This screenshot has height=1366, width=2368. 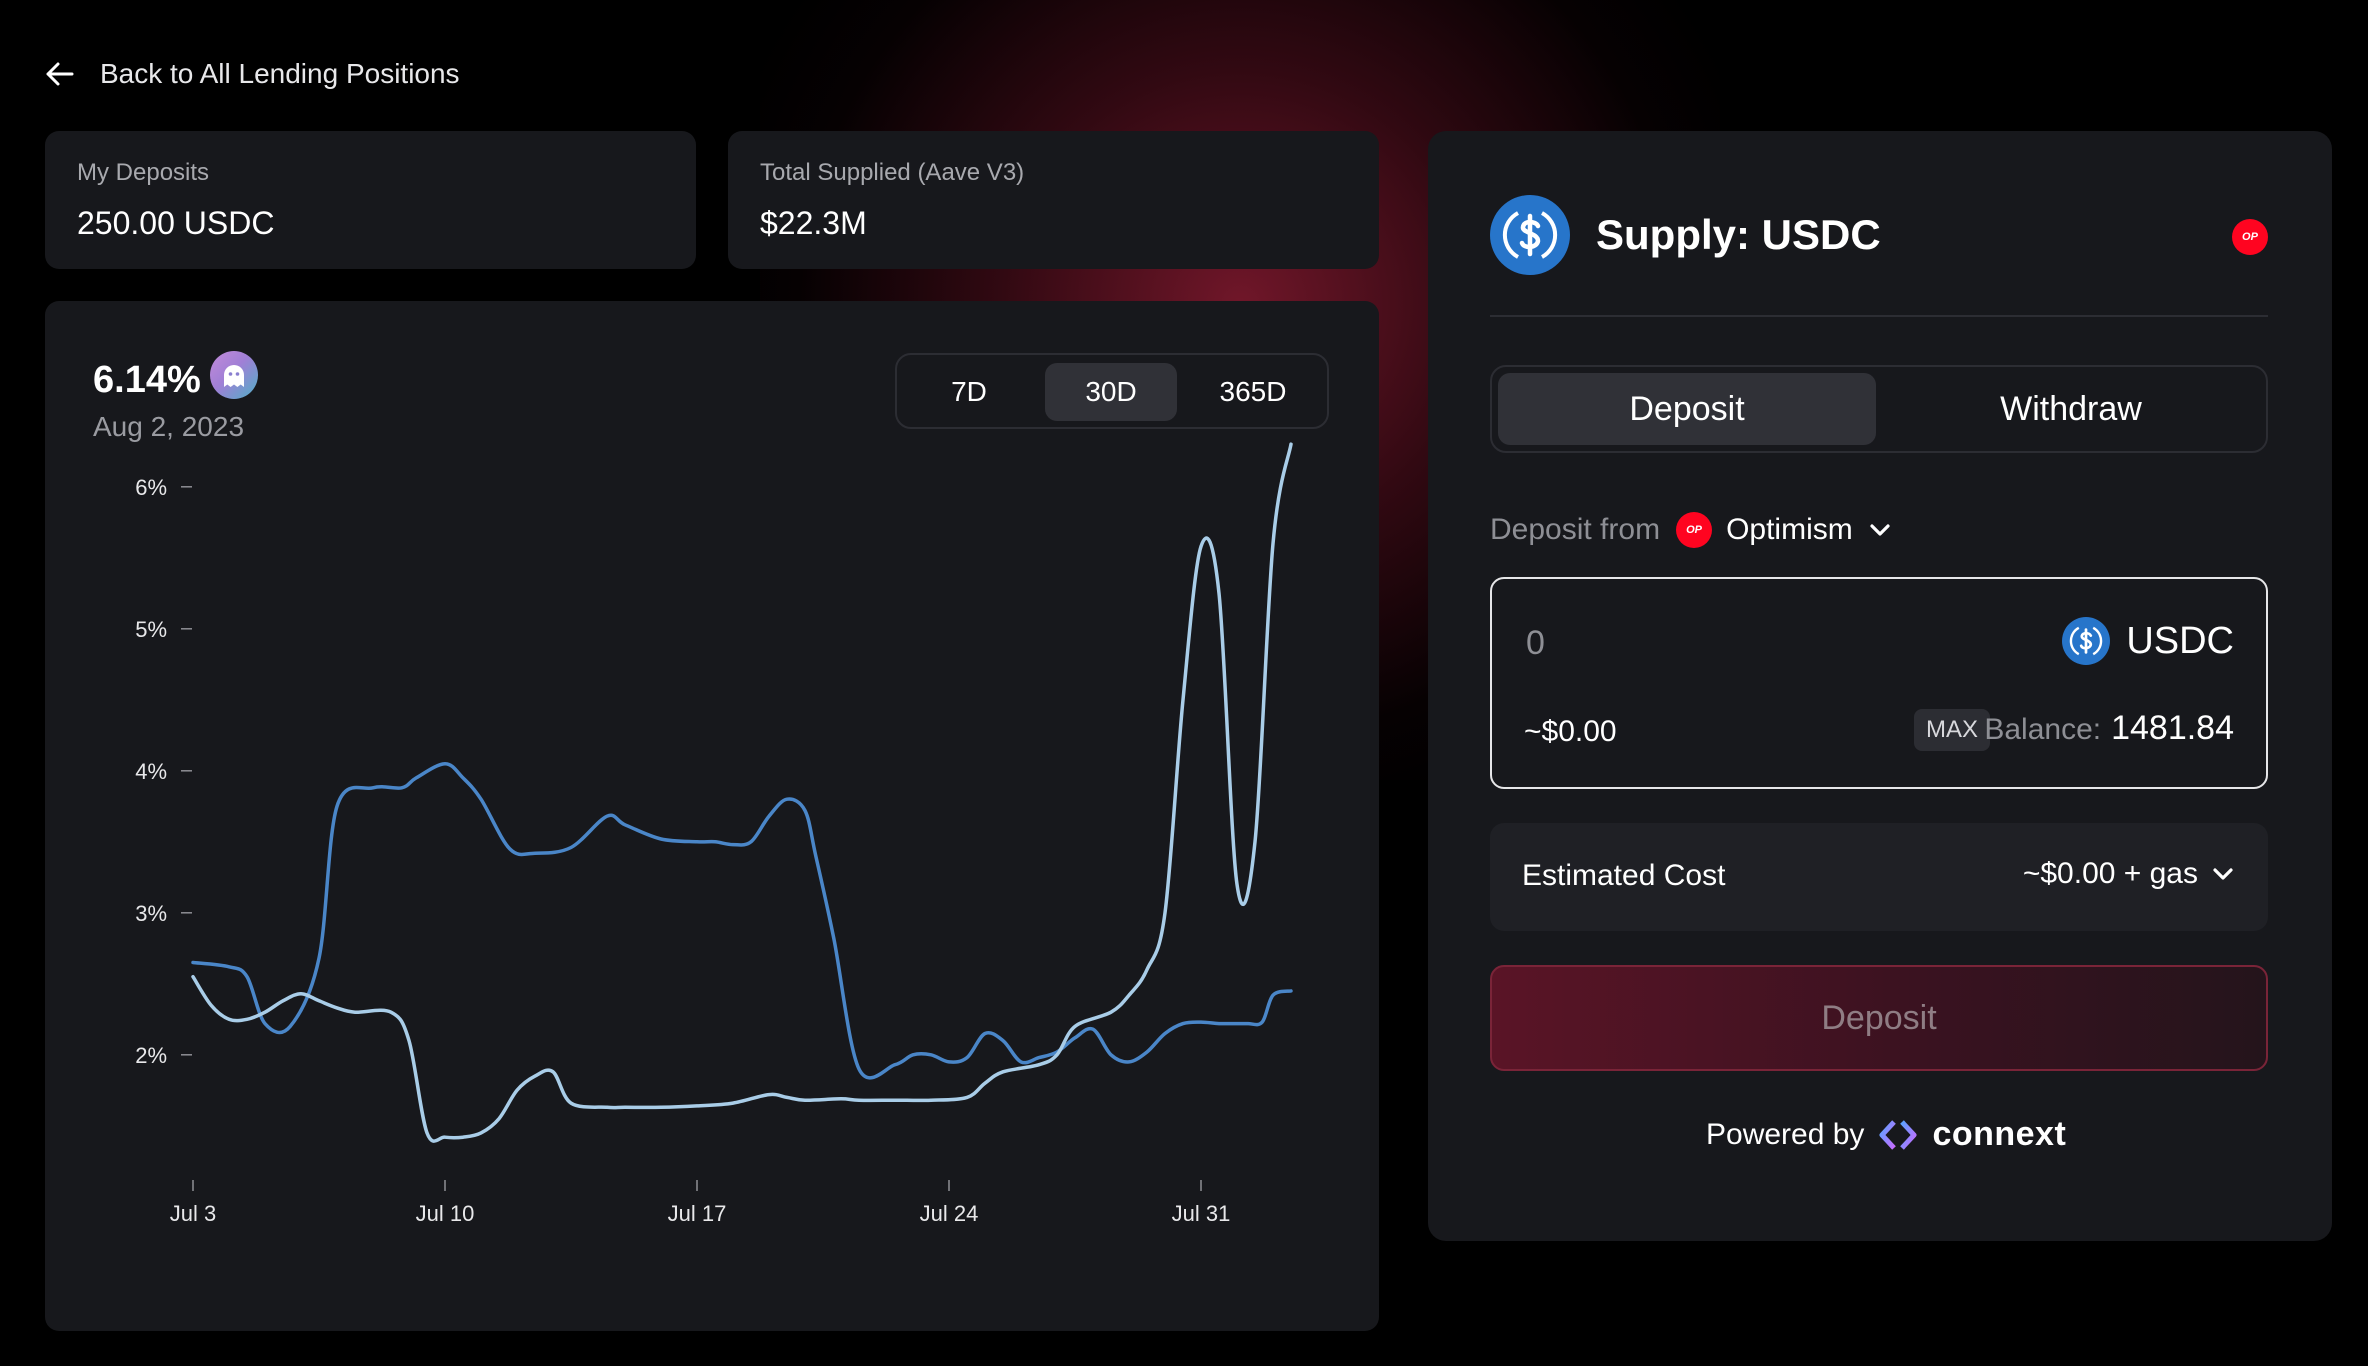 What do you see at coordinates (1253, 391) in the screenshot?
I see `range-365d-button: 365D` at bounding box center [1253, 391].